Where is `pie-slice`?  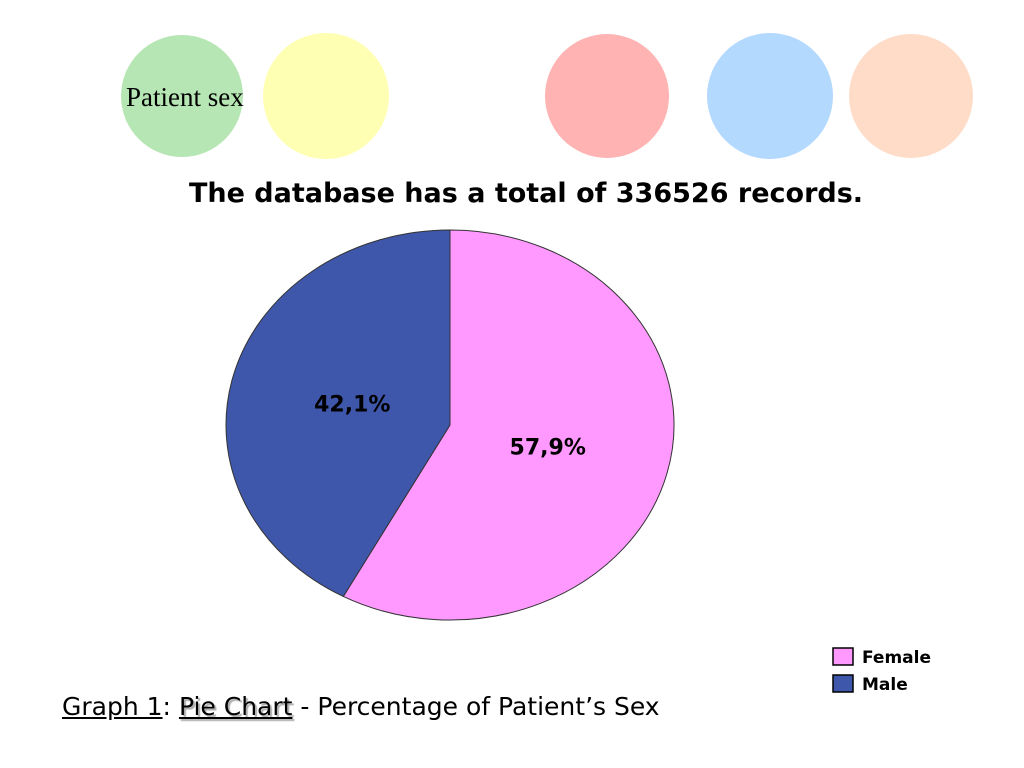 pie-slice is located at coordinates (338, 413).